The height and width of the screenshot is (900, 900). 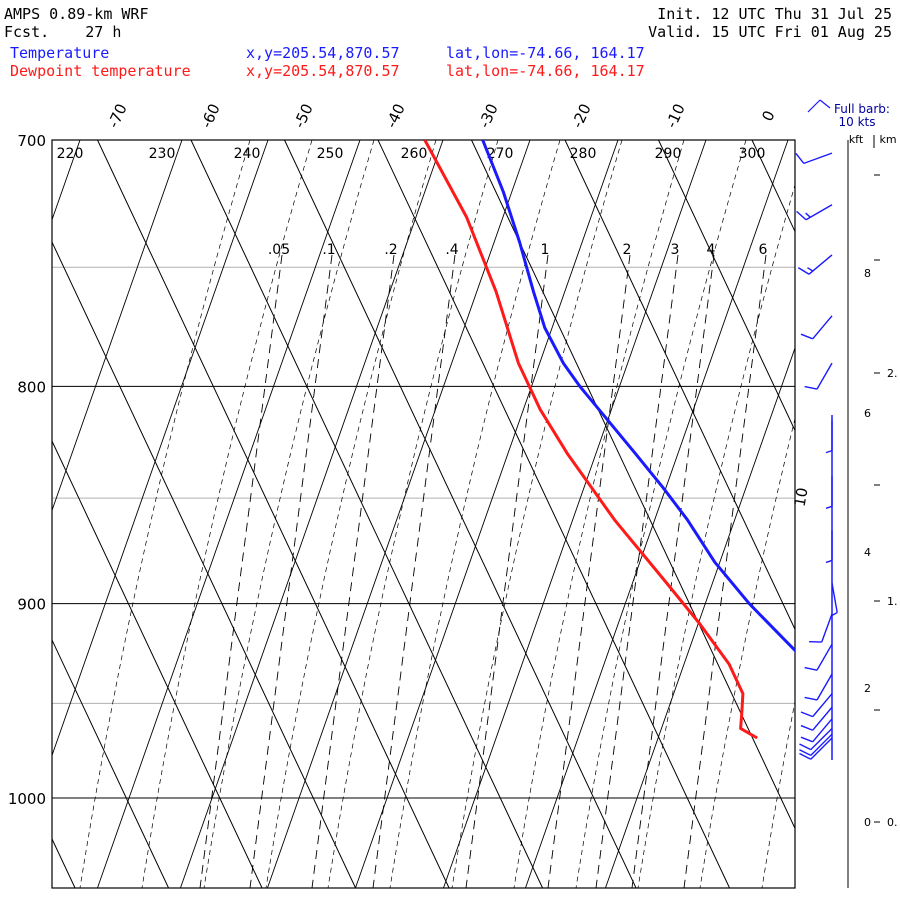 I want to click on pressure-tick-label: 900, so click(x=31, y=605).